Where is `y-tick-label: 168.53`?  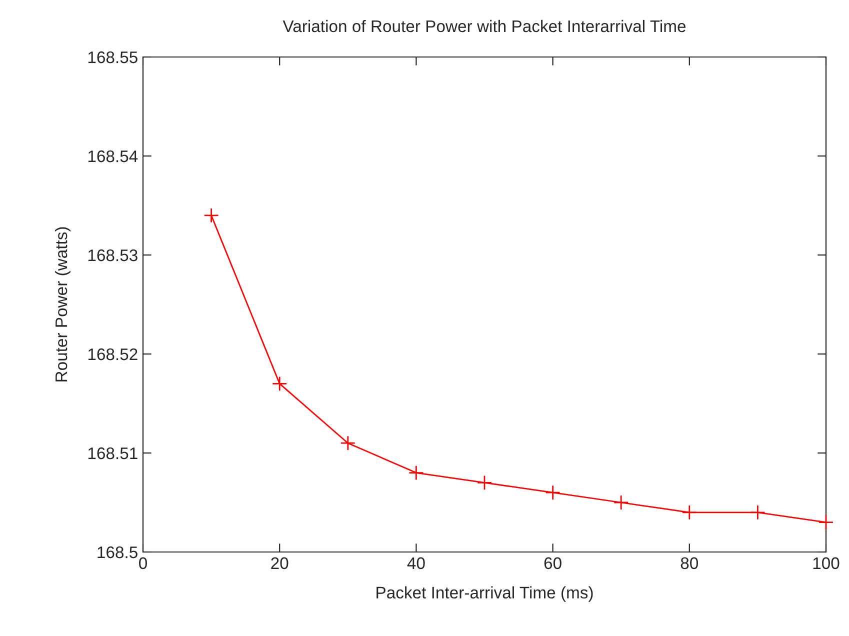
y-tick-label: 168.53 is located at coordinates (113, 255).